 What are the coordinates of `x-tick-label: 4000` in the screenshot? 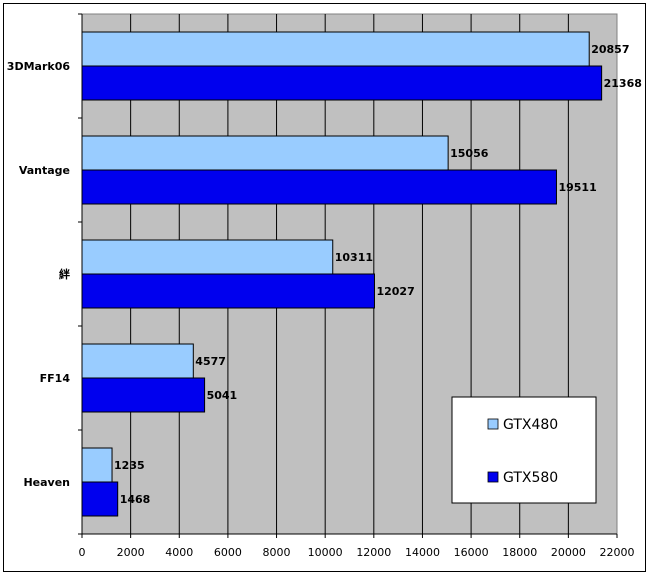 It's located at (179, 552).